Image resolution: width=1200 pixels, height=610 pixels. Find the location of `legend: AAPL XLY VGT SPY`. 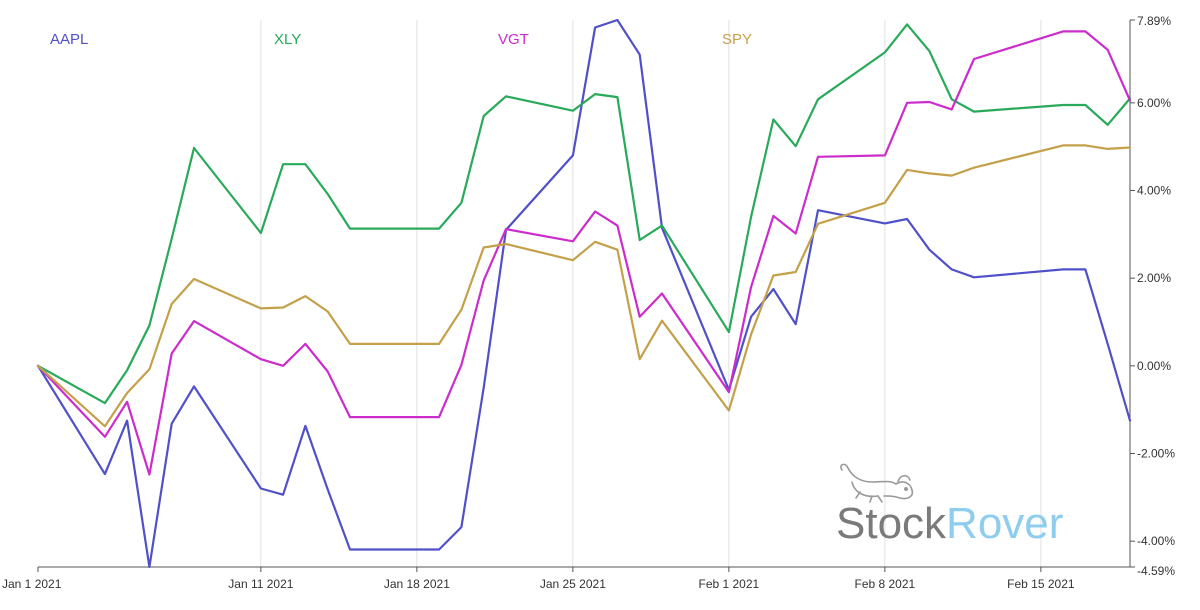

legend: AAPL XLY VGT SPY is located at coordinates (401, 39).